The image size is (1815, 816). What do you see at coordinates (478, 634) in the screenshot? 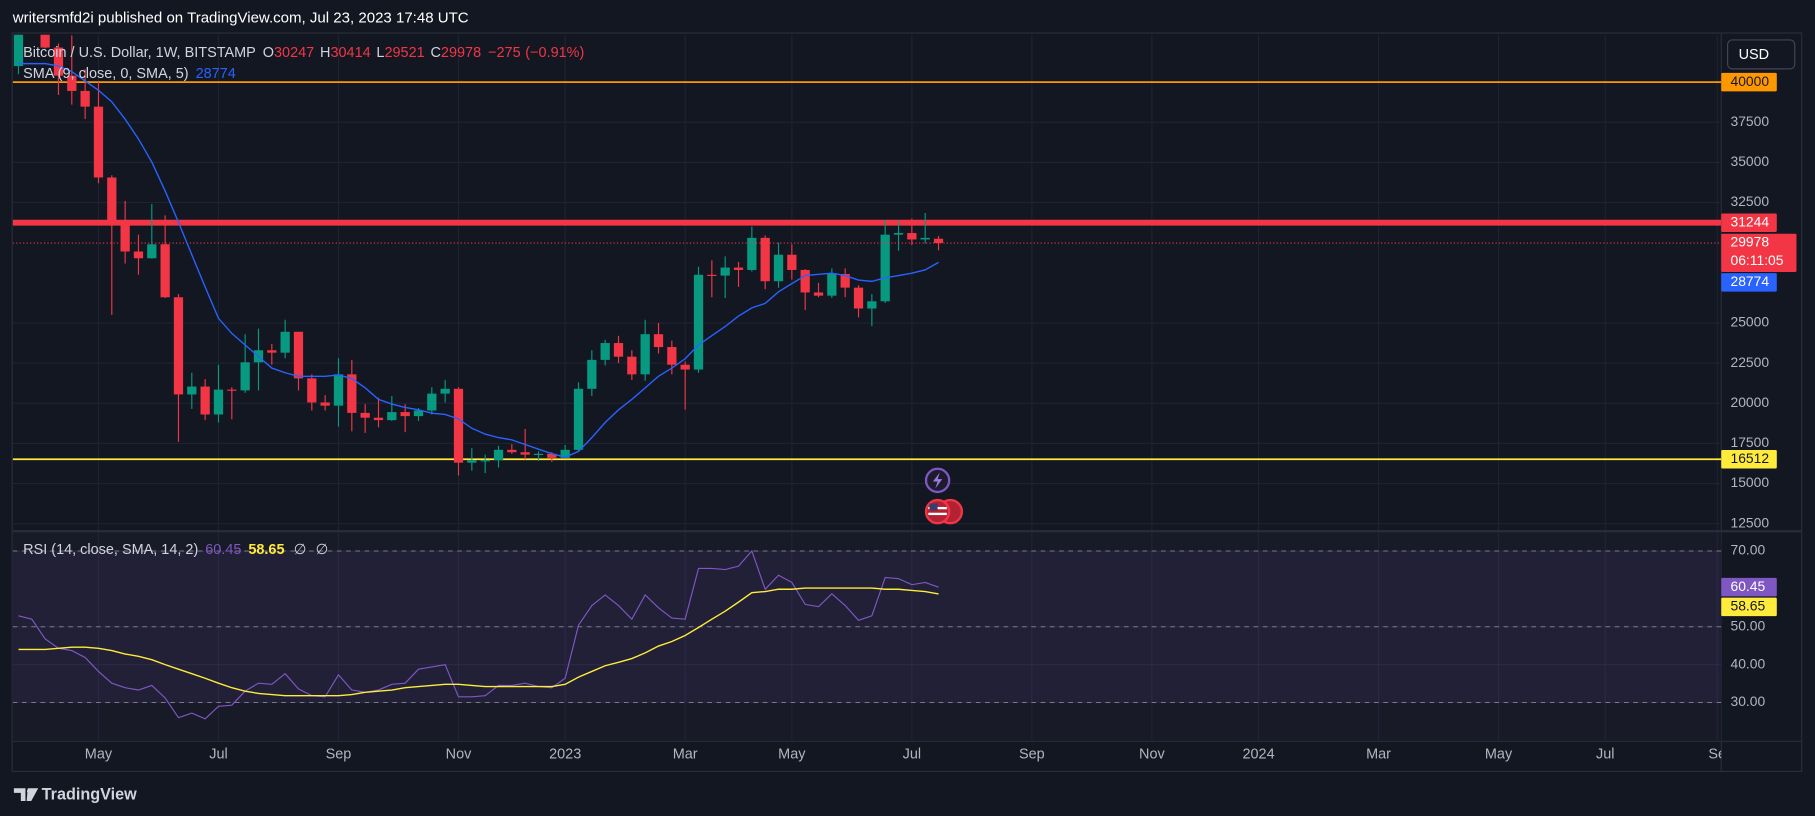
I see `rsi-line` at bounding box center [478, 634].